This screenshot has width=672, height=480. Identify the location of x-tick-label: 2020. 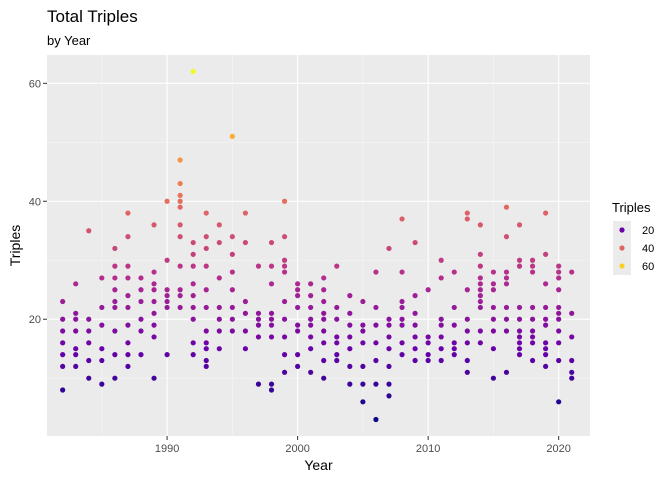
(558, 449).